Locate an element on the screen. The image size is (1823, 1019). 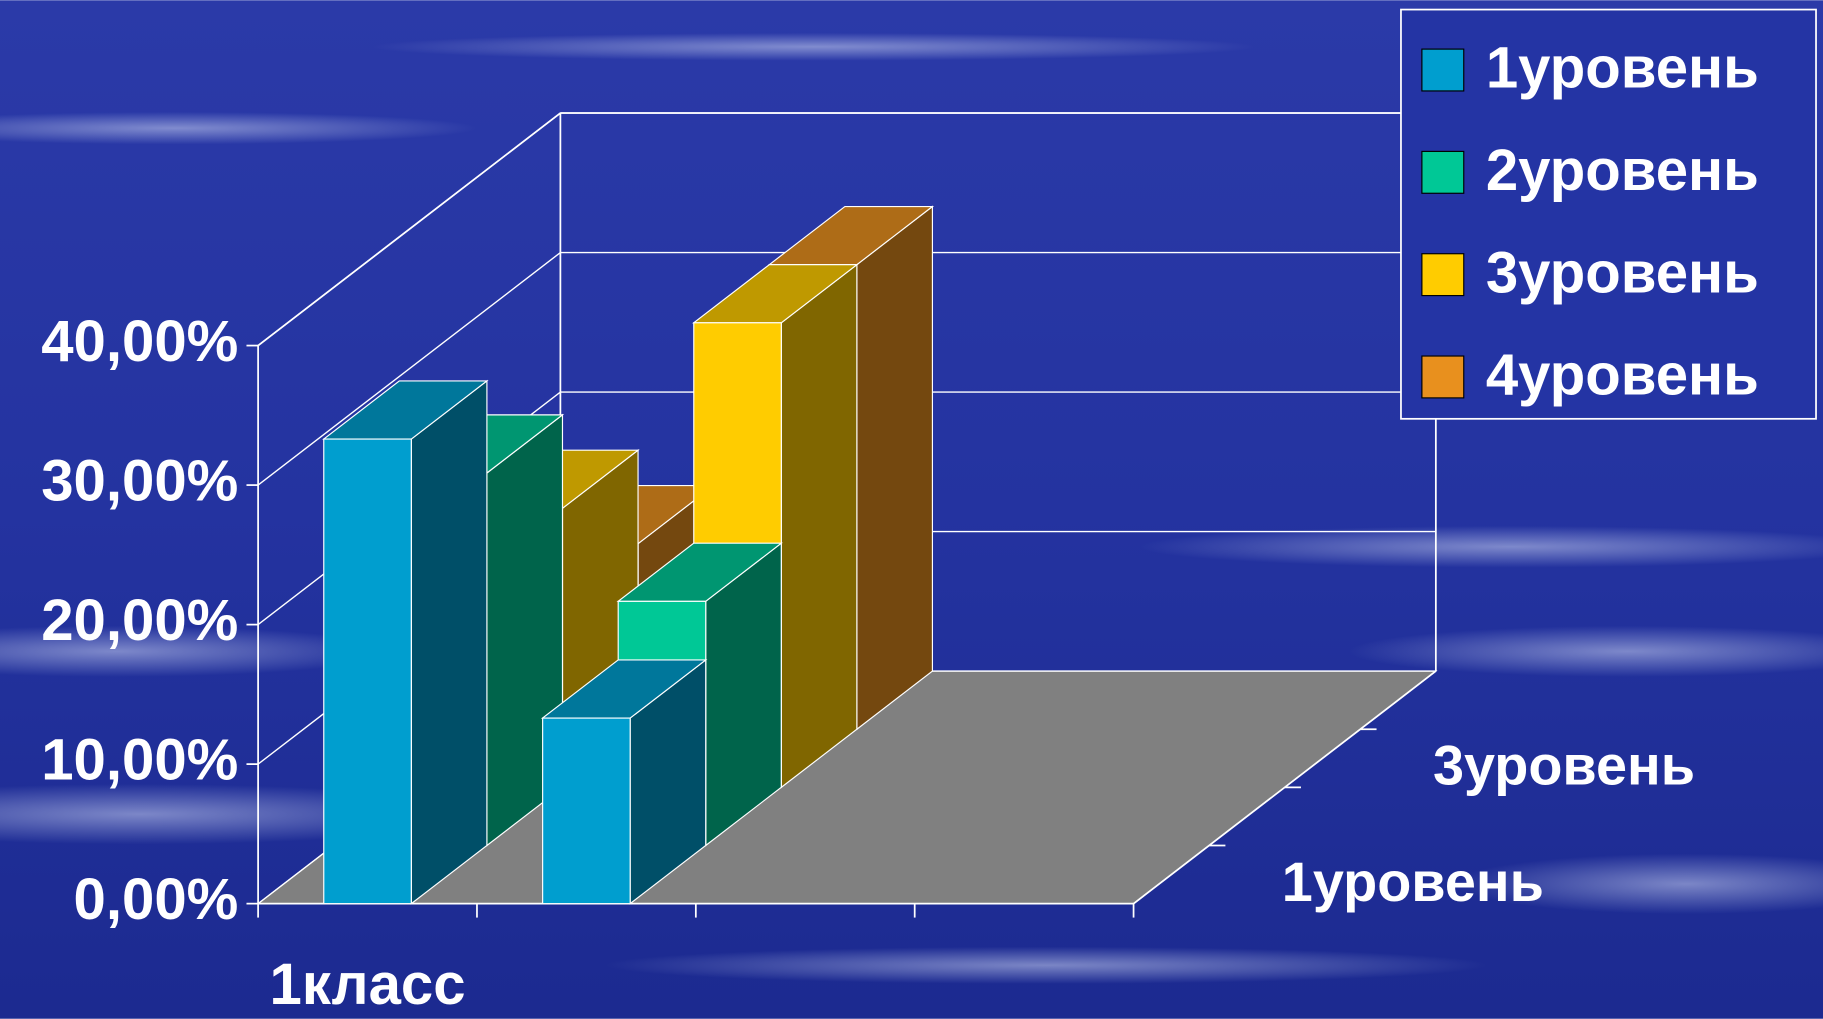
legend-label: 2уровень is located at coordinates (1622, 170).